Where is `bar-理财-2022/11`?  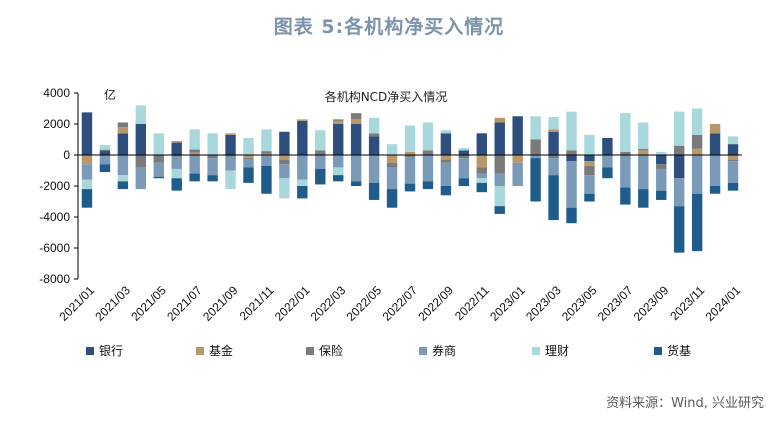 bar-理财-2022/11 is located at coordinates (481, 180).